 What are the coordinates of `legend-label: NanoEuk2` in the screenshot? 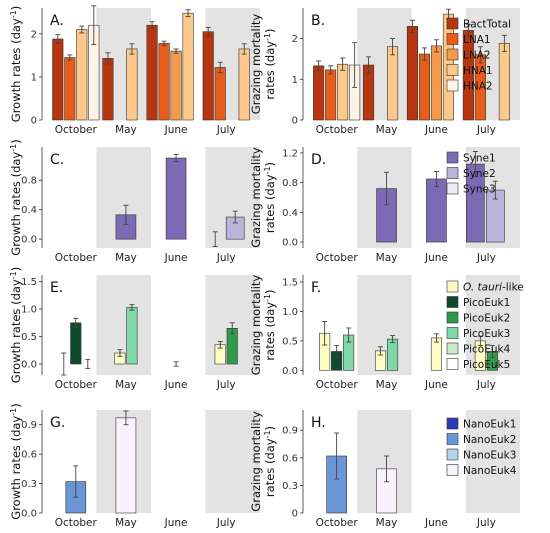 It's located at (489, 440).